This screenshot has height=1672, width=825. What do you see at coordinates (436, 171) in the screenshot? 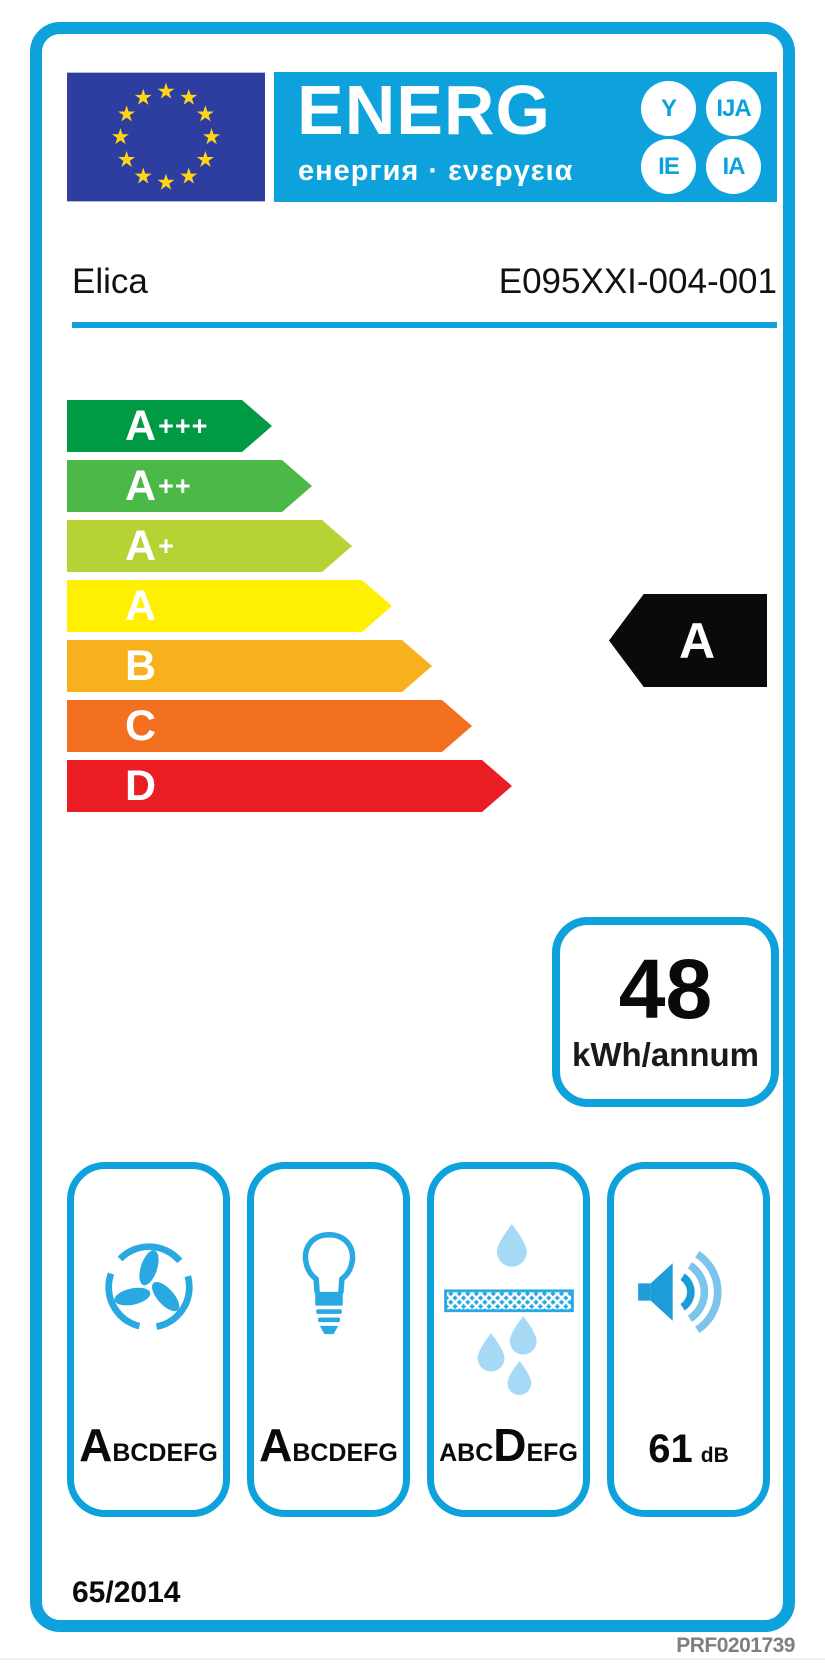
I see `energ-subtitle: енергия · ενεργεια` at bounding box center [436, 171].